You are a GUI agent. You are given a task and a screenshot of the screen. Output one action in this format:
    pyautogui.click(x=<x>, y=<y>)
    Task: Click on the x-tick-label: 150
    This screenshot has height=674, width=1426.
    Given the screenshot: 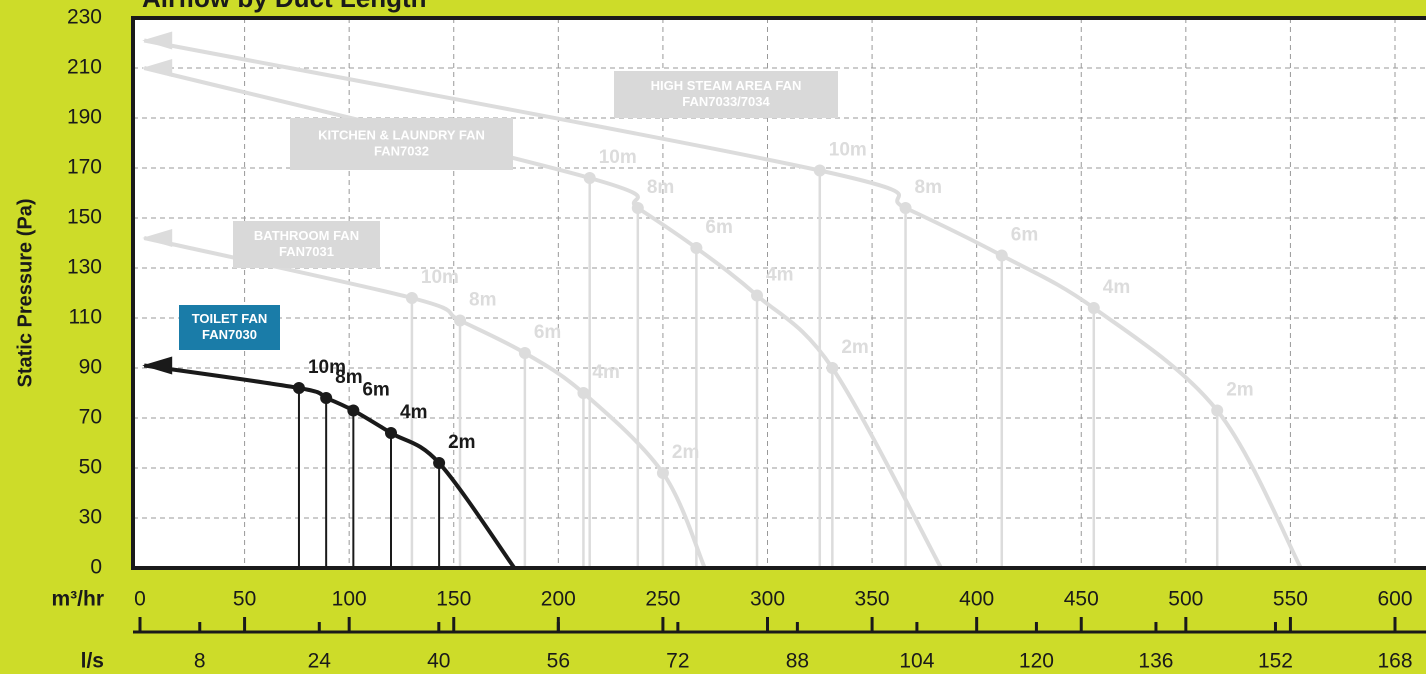 What is the action you would take?
    pyautogui.click(x=453, y=599)
    